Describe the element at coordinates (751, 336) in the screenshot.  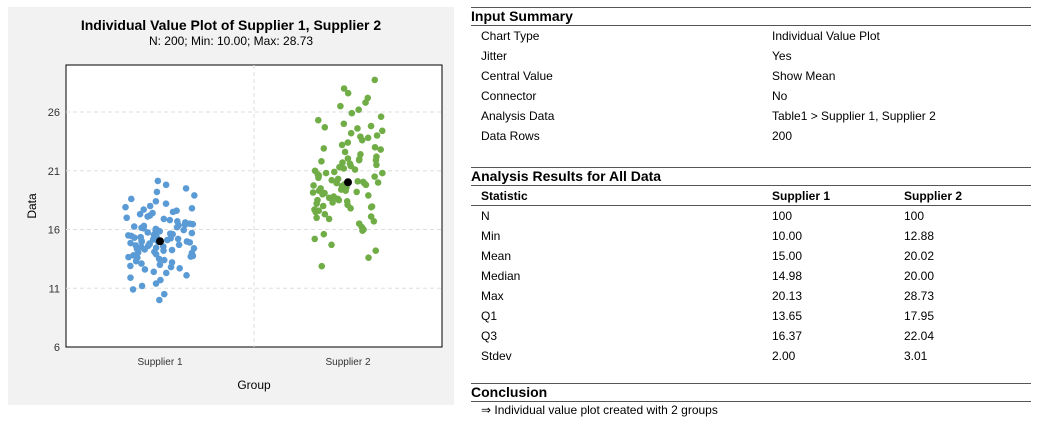
I see `table-row: Q3 16.37 22.04` at that location.